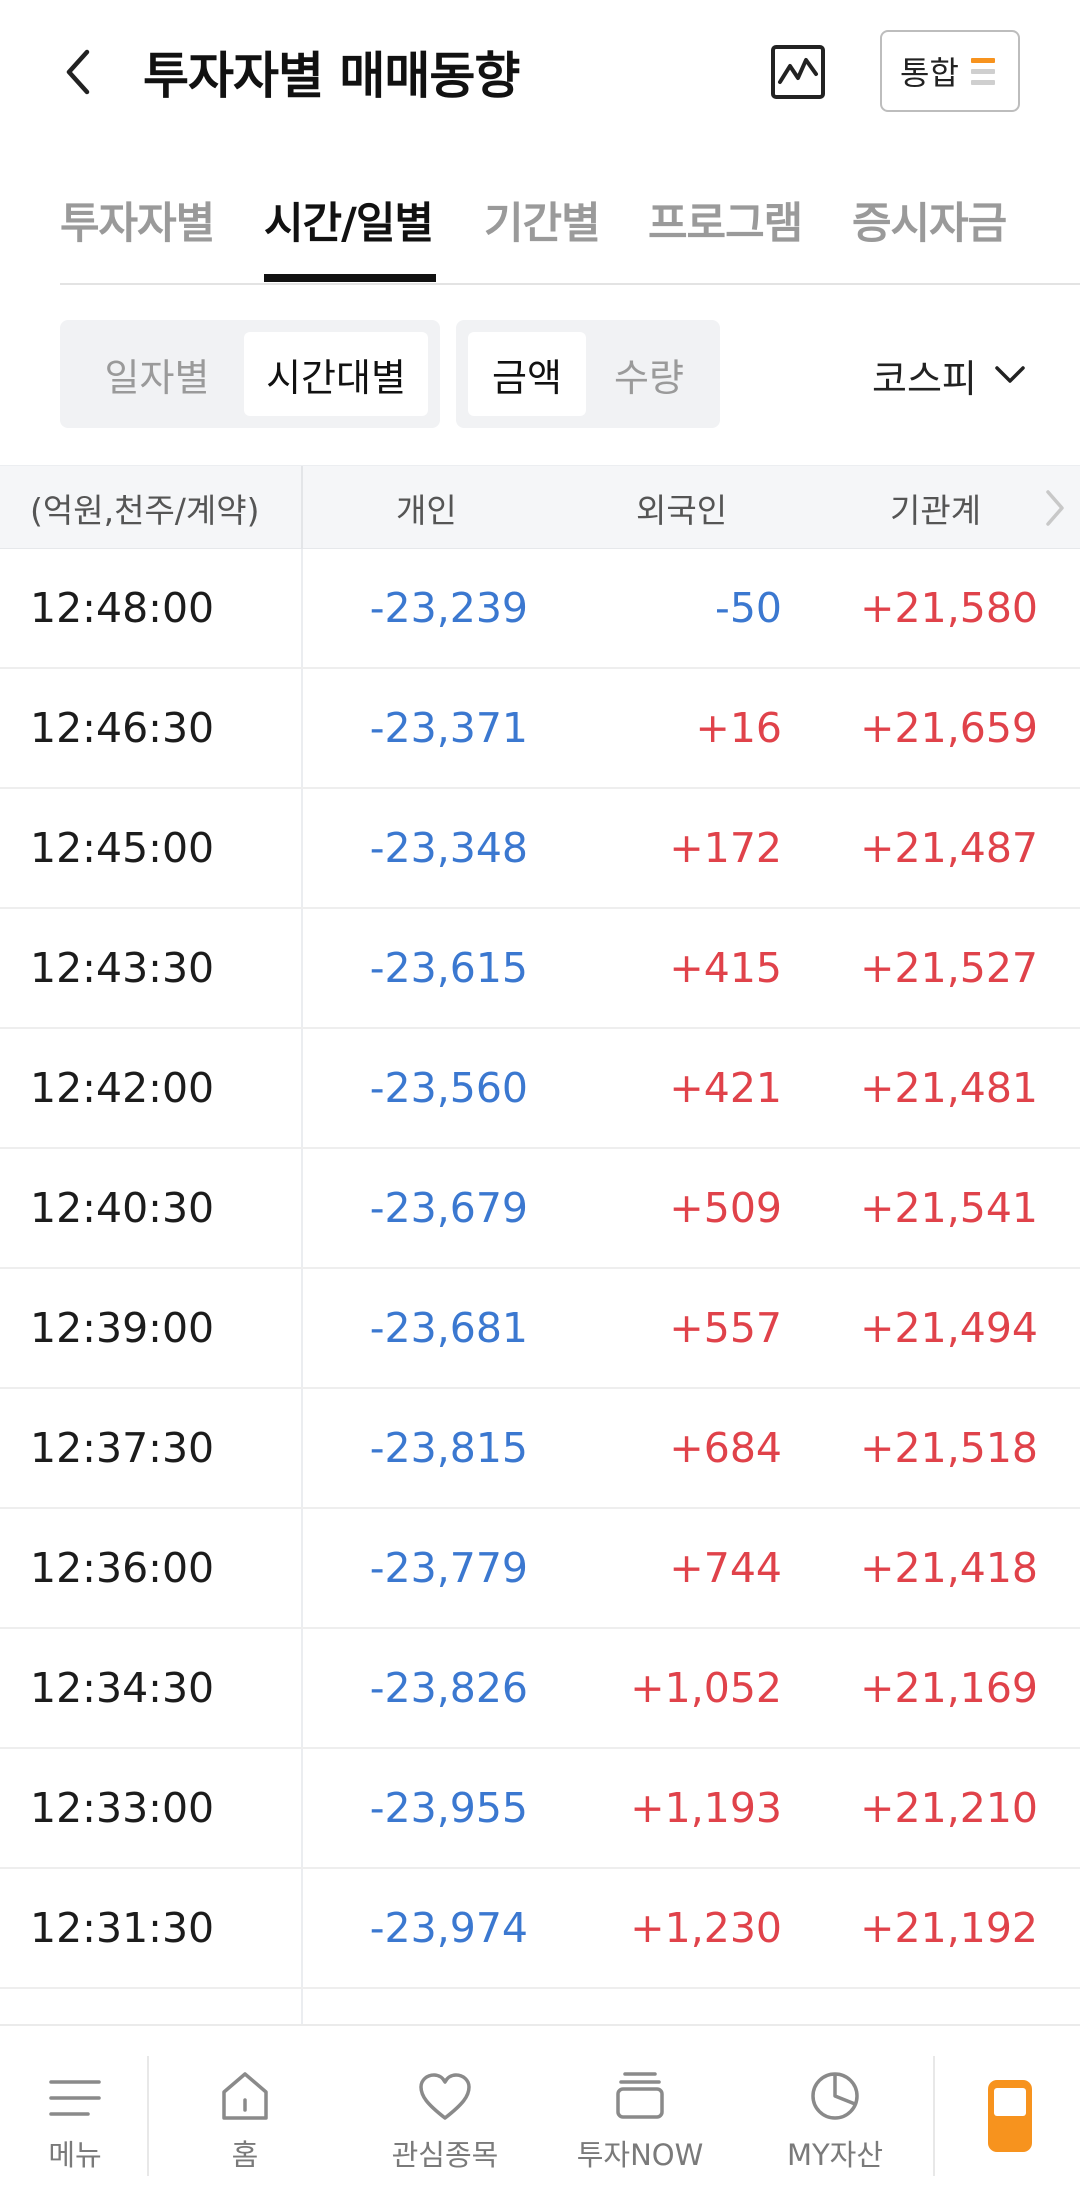  I want to click on market-select: 코스피, so click(948, 375).